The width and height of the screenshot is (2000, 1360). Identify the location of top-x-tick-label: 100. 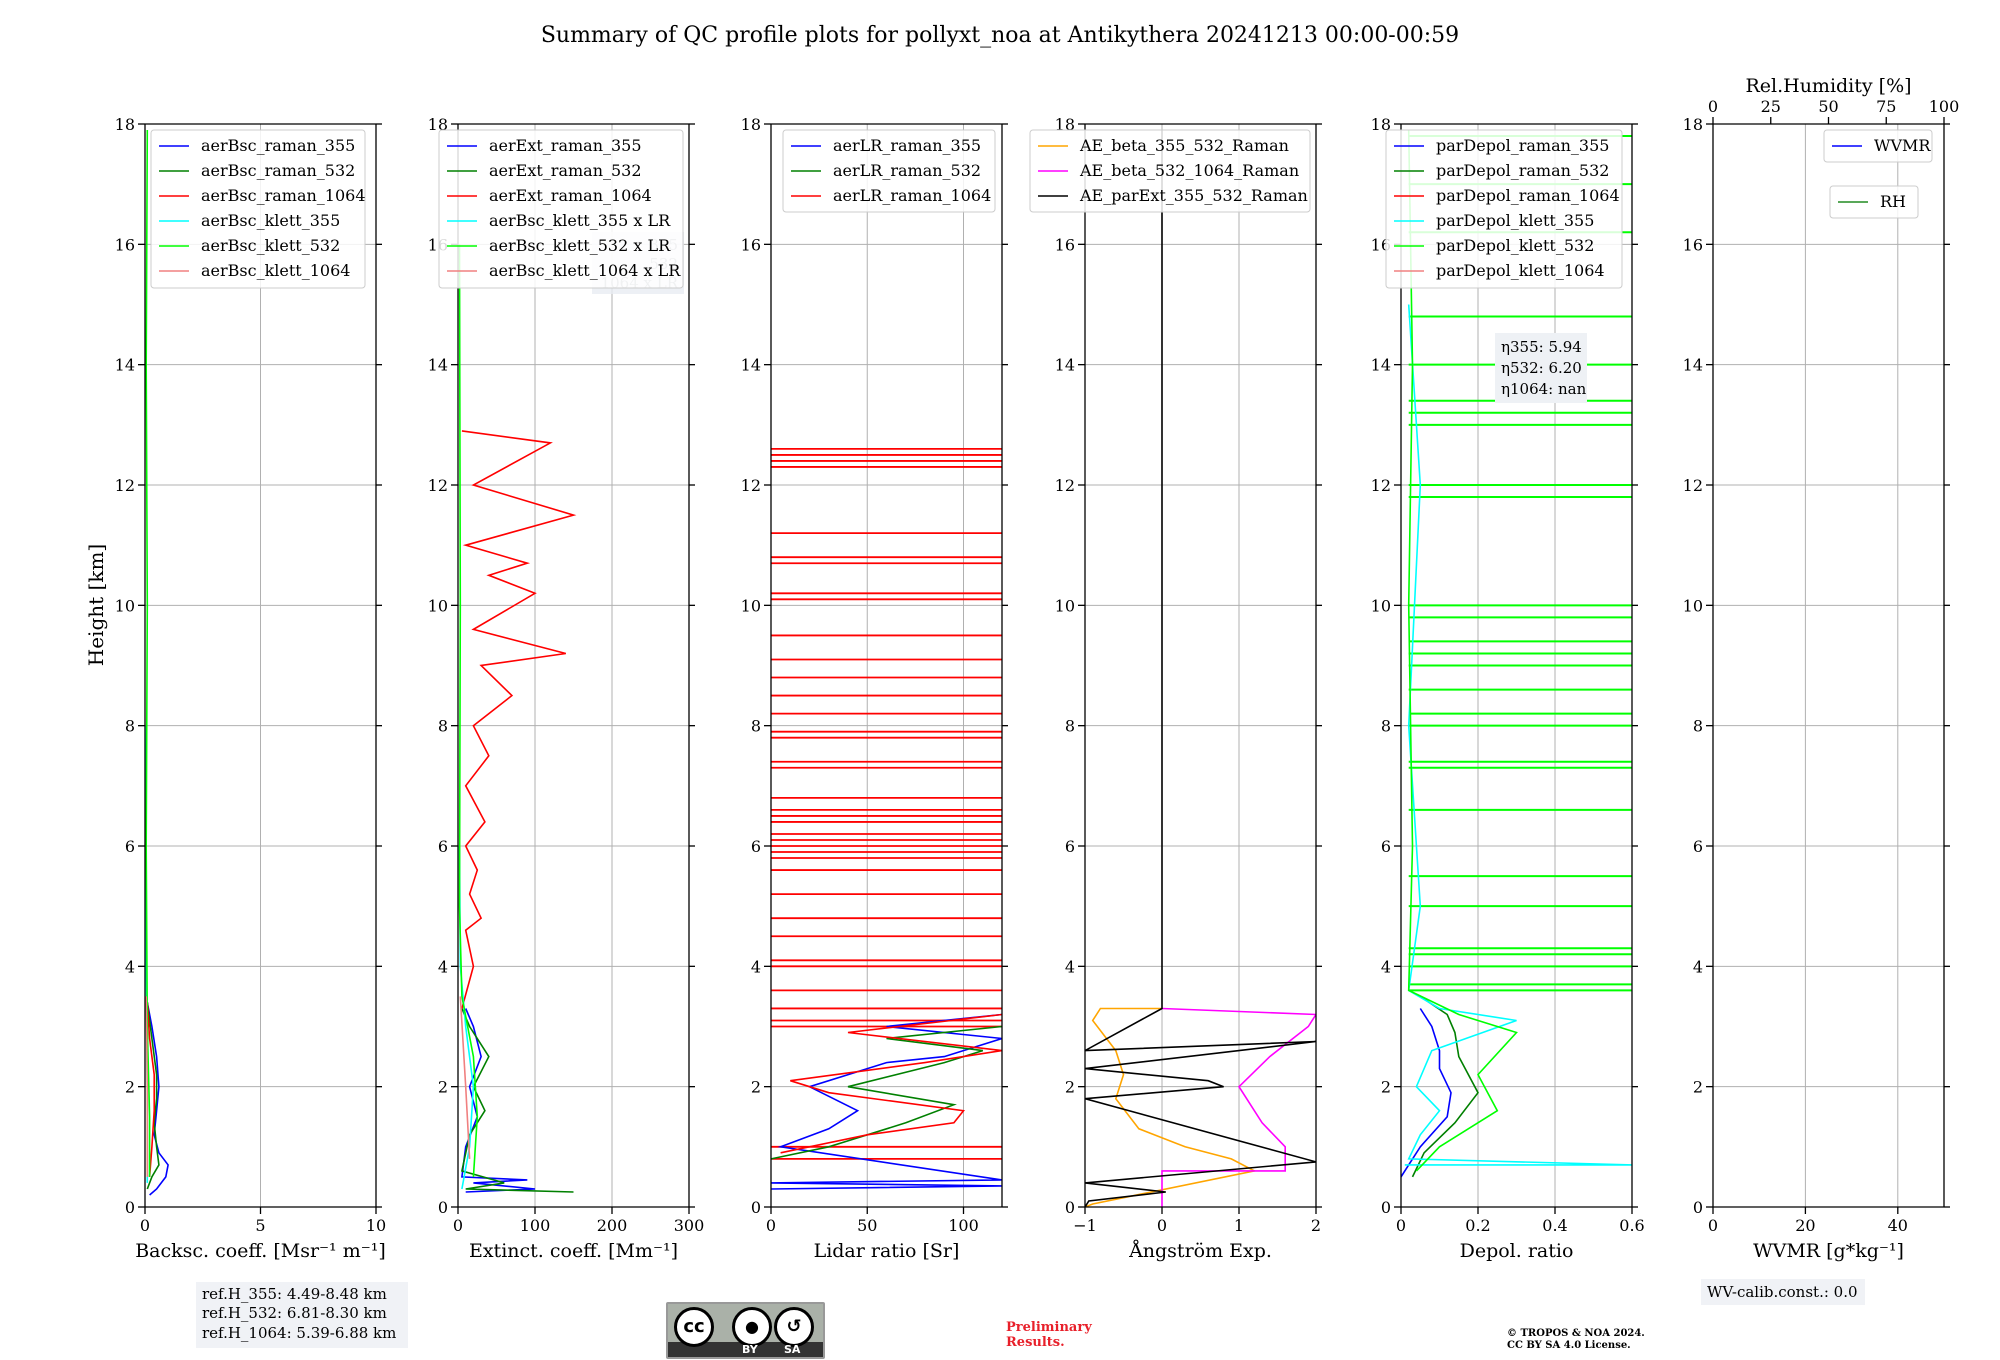
(1944, 106).